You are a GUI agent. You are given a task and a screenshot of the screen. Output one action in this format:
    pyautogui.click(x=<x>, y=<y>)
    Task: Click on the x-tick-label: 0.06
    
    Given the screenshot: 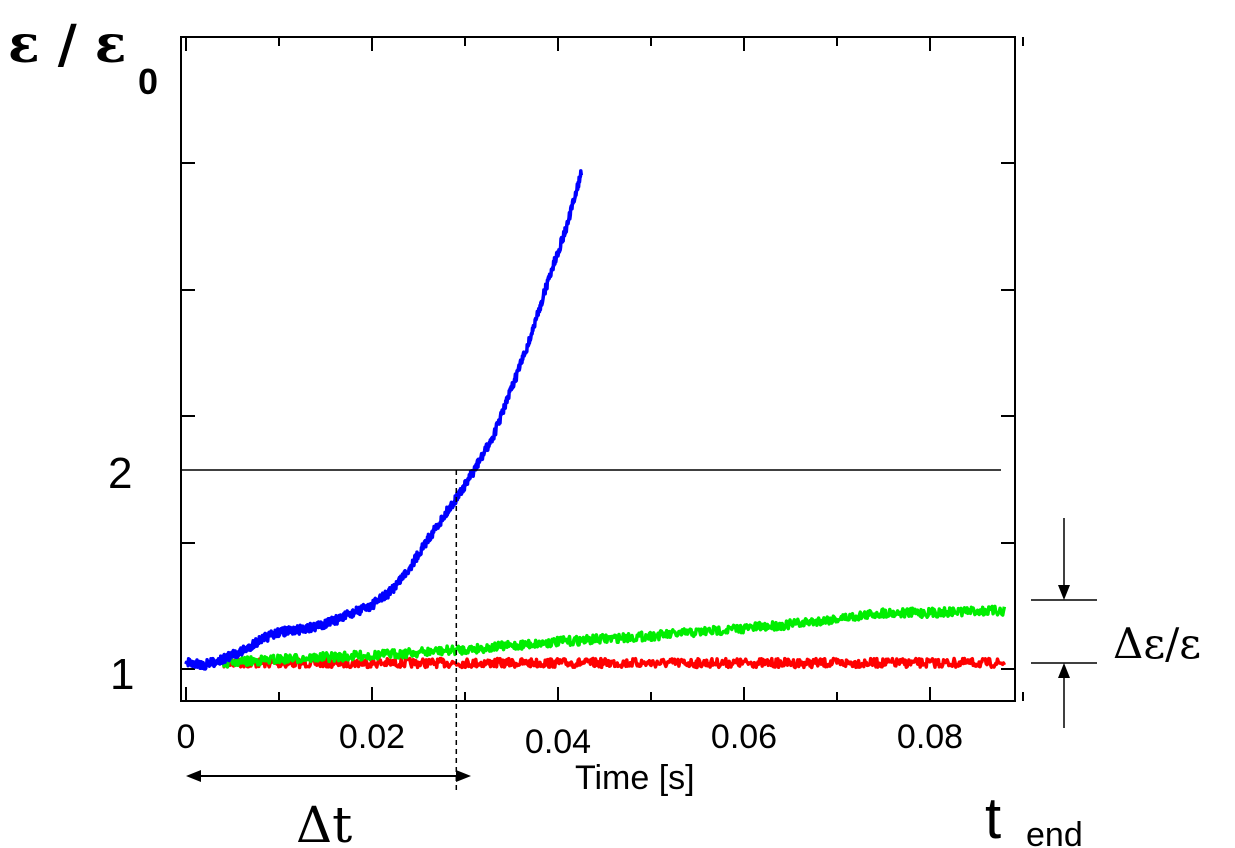 What is the action you would take?
    pyautogui.click(x=744, y=737)
    